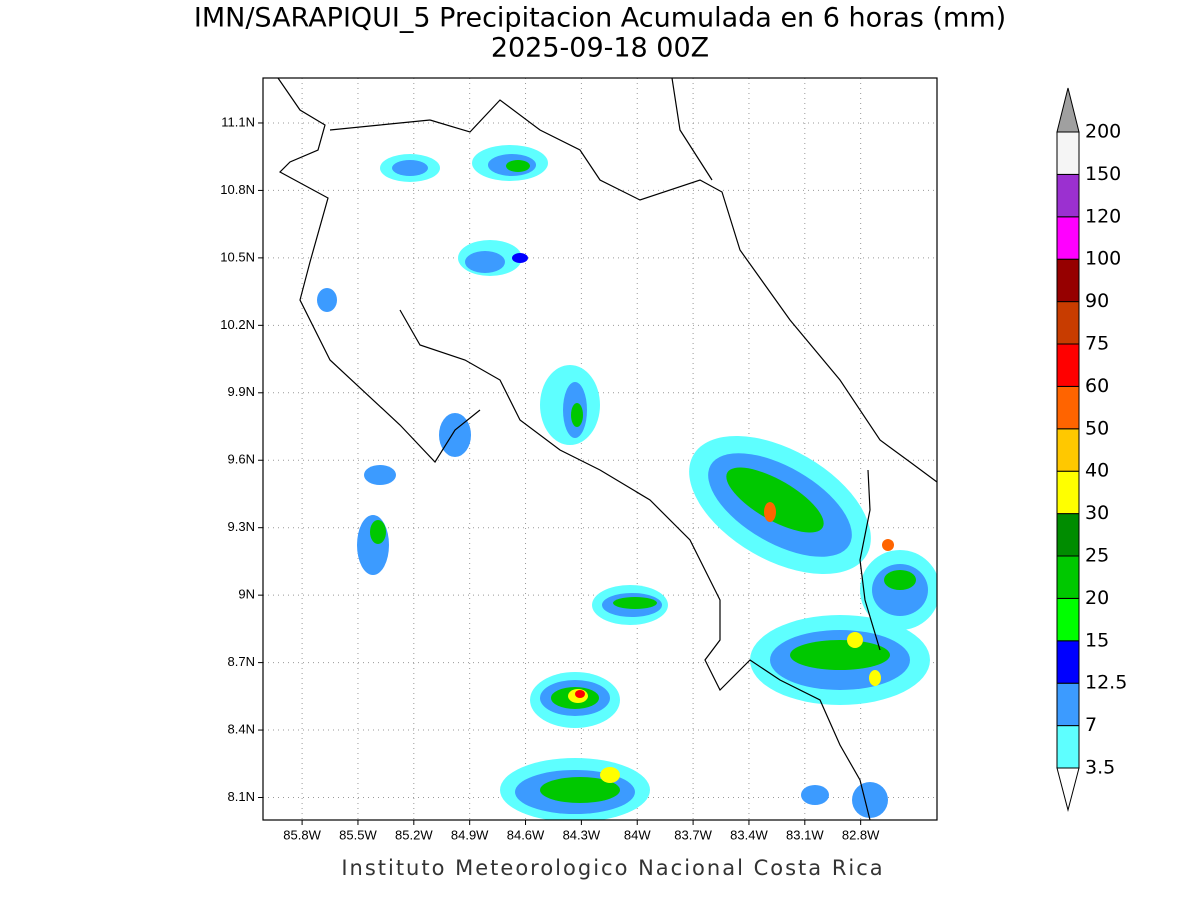 The height and width of the screenshot is (900, 1200). What do you see at coordinates (241, 459) in the screenshot?
I see `y-tick-label: 9.6N` at bounding box center [241, 459].